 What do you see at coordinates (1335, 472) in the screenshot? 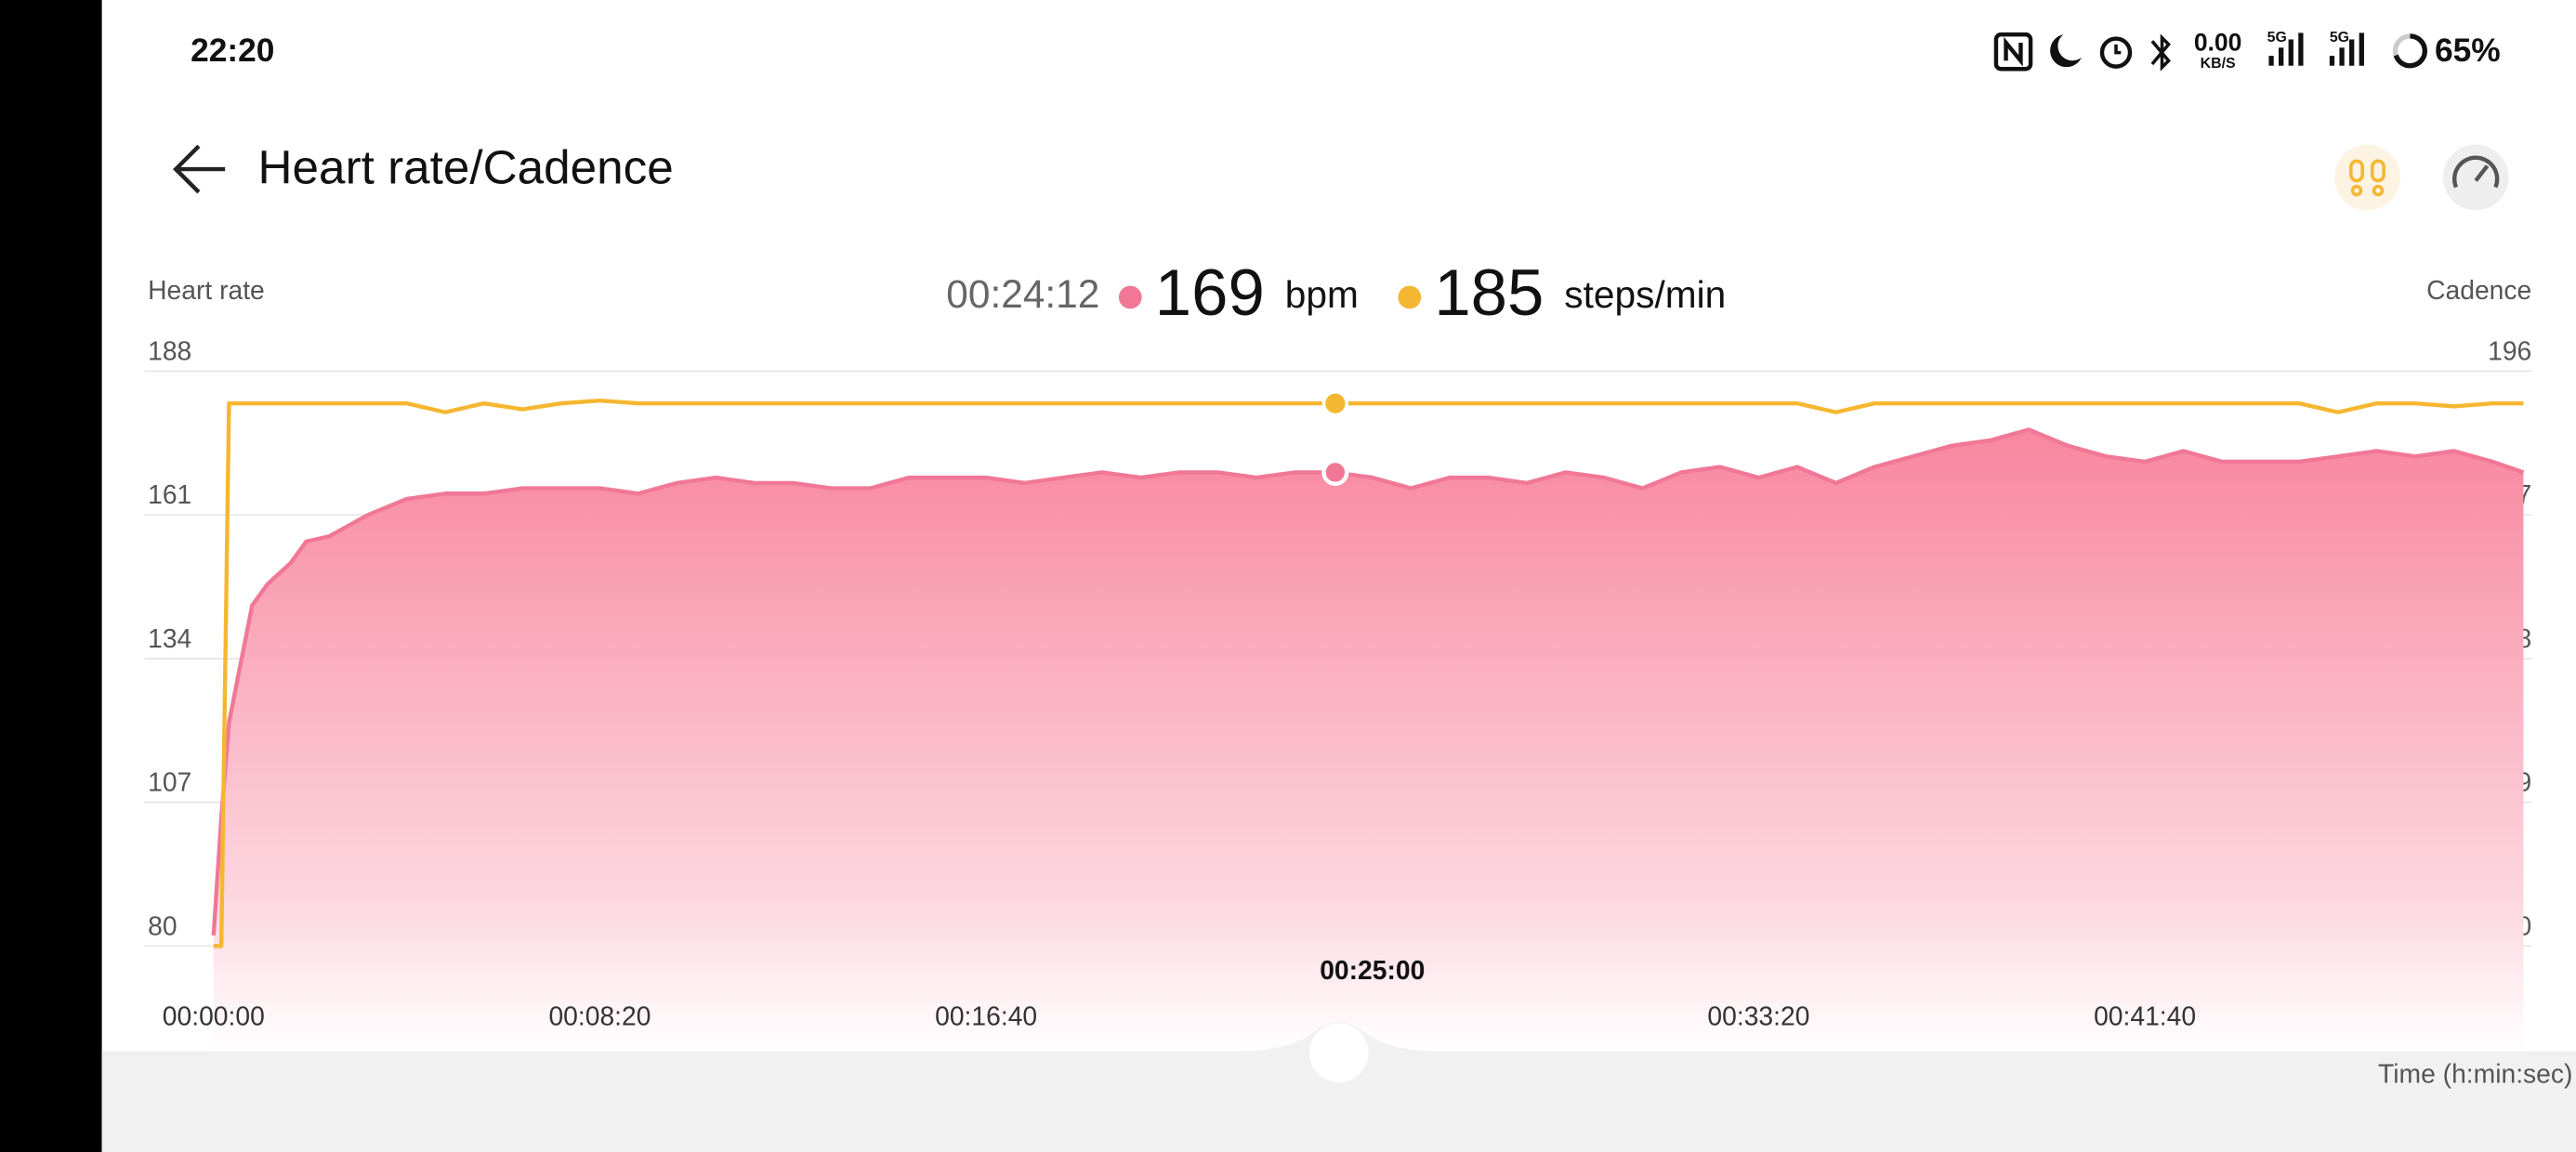
I see `heart-rate-cursor-dot` at bounding box center [1335, 472].